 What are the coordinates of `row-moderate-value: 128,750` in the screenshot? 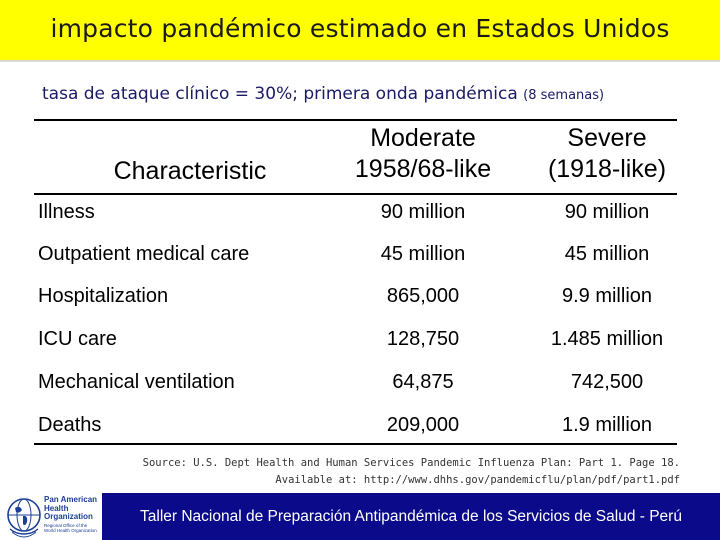 It's located at (423, 339).